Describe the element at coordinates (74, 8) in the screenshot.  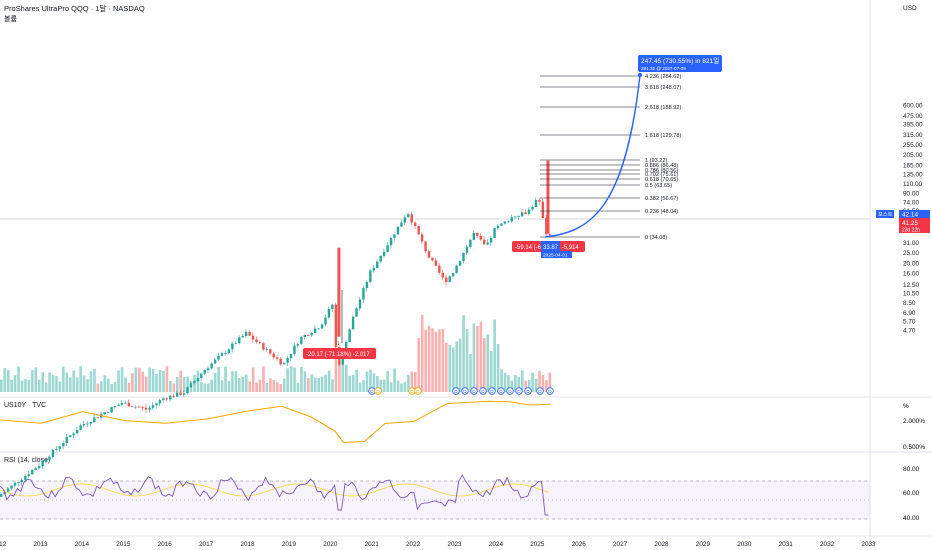
I see `chart-title: ProShares UltraPro QQQ · 1달 · NASDAQ` at that location.